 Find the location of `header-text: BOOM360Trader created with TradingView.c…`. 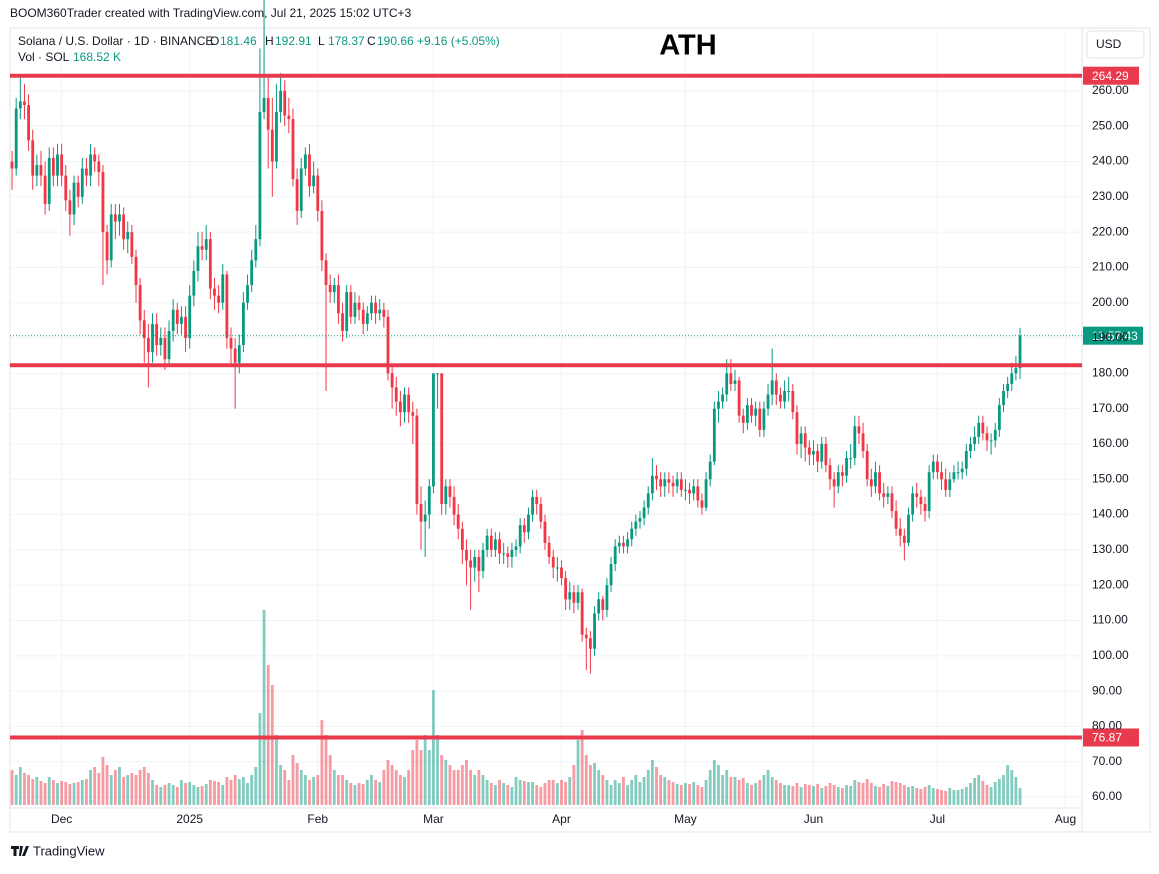

header-text: BOOM360Trader created with TradingView.c… is located at coordinates (211, 13).